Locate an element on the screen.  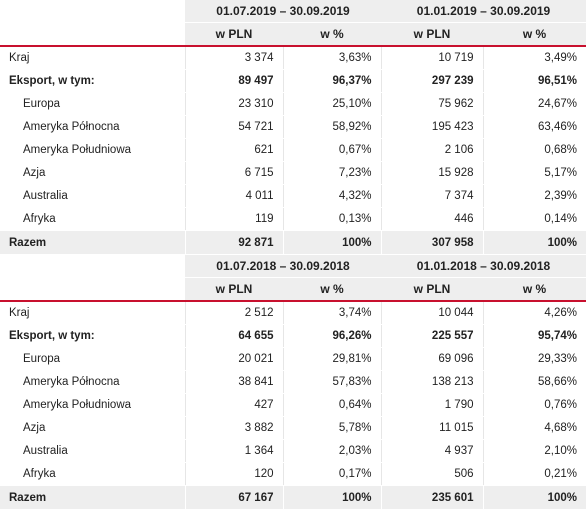
value-cell: 3,49% is located at coordinates (534, 58).